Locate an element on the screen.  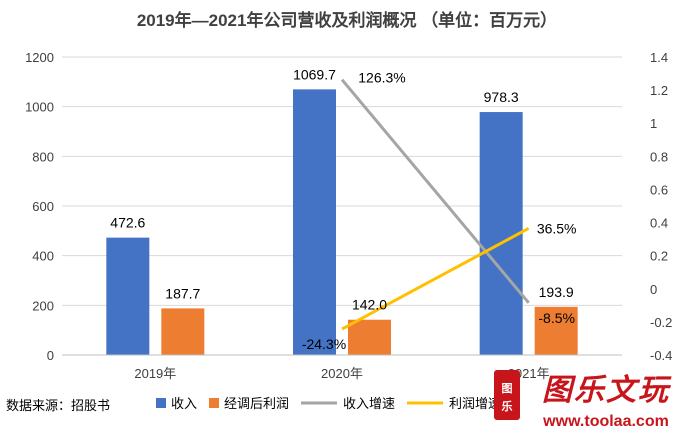
svg-text: 乐 is located at coordinates (507, 406).